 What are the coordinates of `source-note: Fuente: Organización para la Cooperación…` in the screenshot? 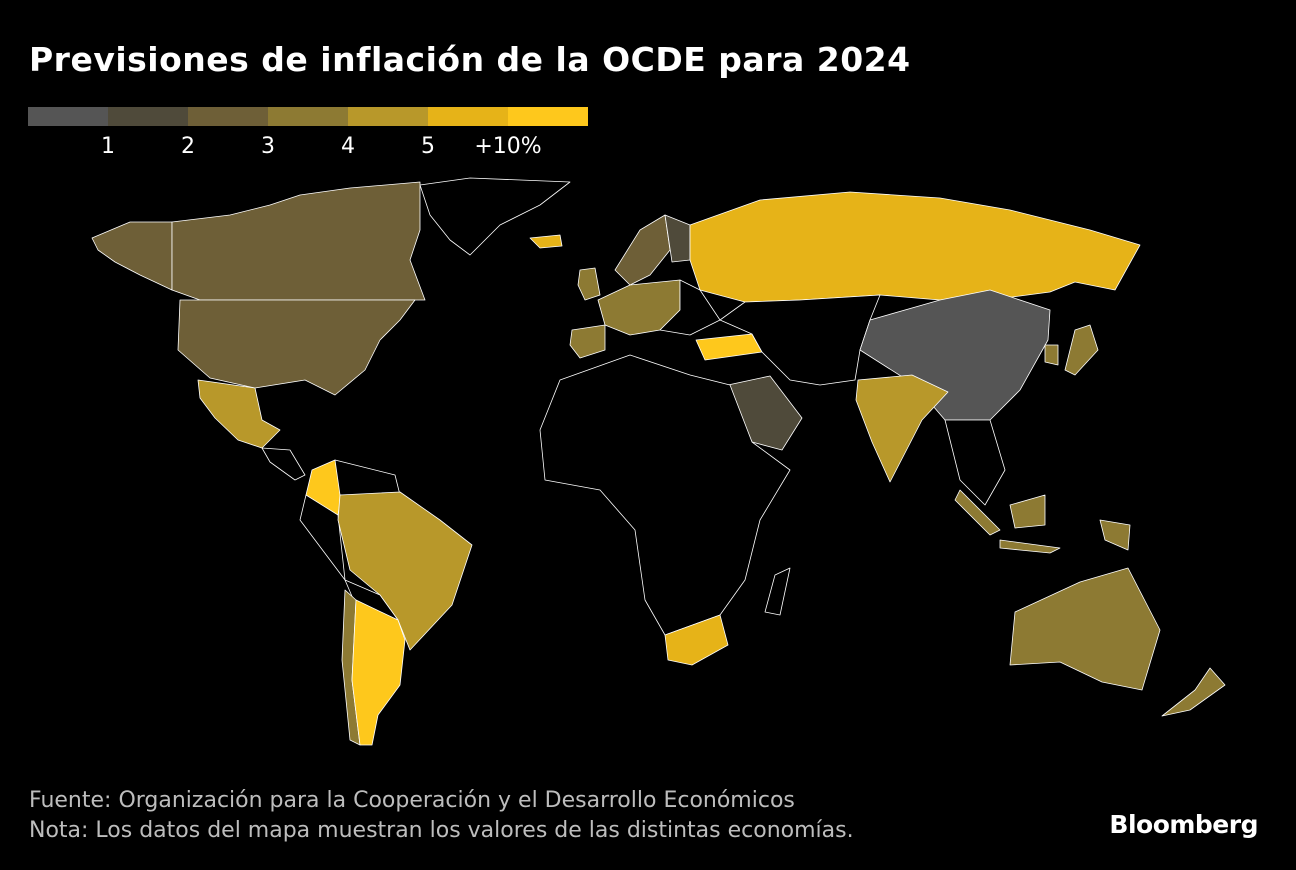 It's located at (412, 800).